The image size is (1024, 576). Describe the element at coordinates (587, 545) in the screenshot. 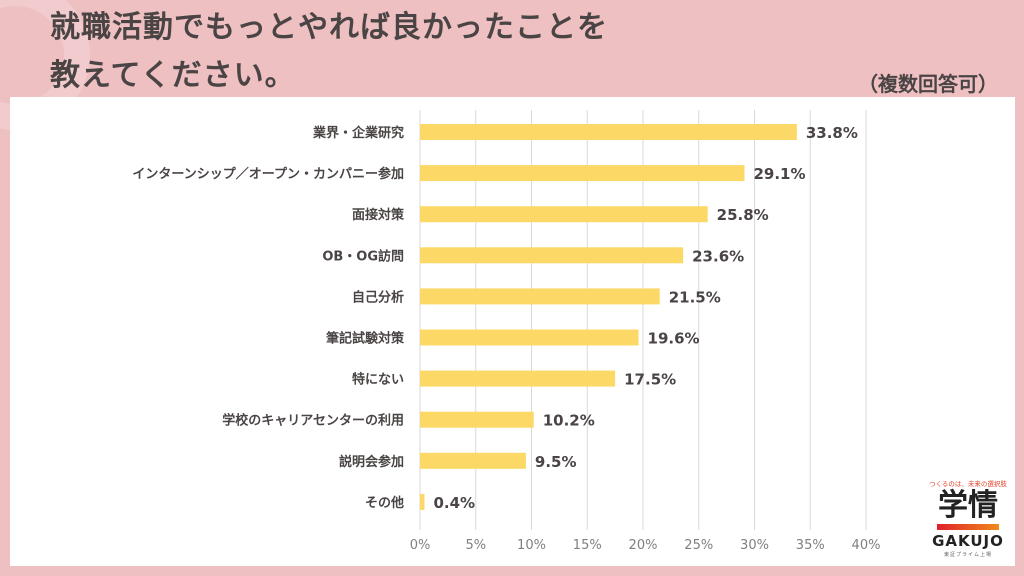

I see `x-tick-label: 15%` at that location.